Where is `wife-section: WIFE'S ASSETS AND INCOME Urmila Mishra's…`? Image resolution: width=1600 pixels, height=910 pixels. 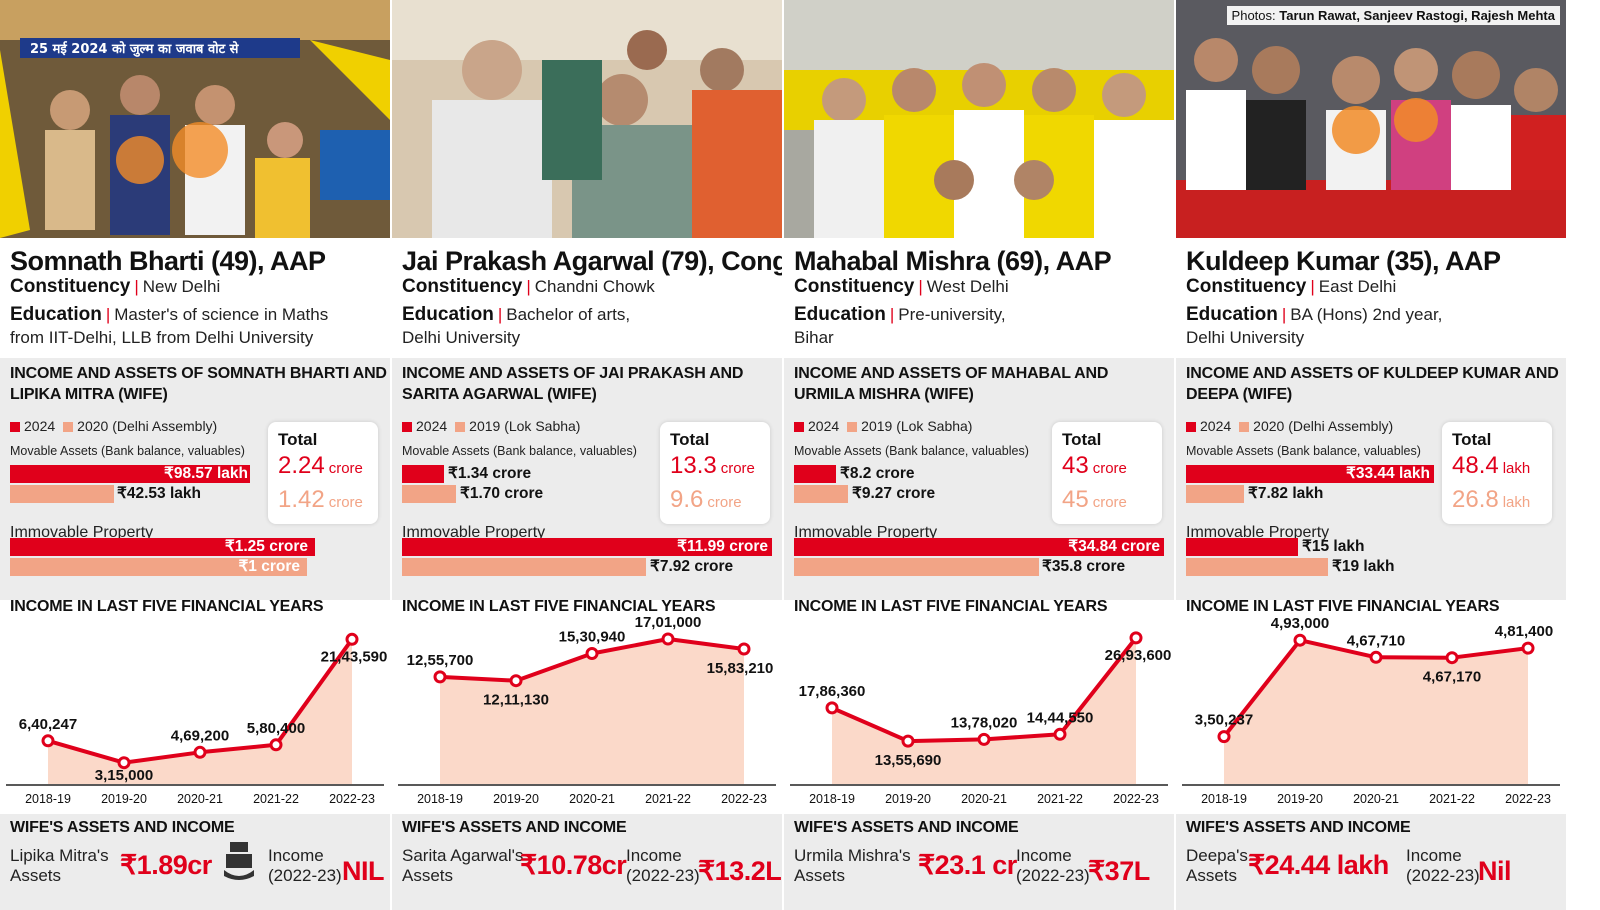
wife-section: WIFE'S ASSETS AND INCOME Urmila Mishra's… is located at coordinates (979, 862).